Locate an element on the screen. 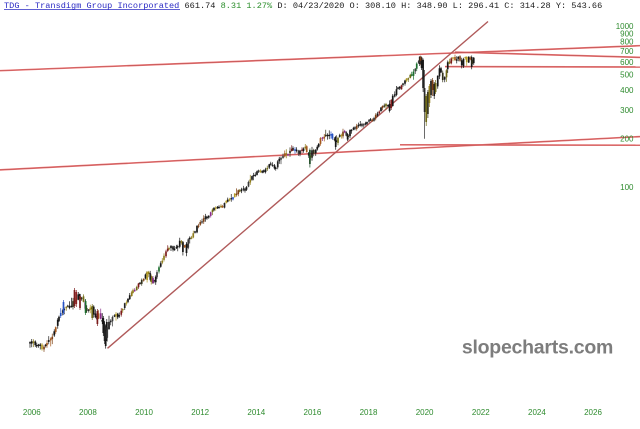 The image size is (640, 429). svg-text: 2026 is located at coordinates (593, 412).